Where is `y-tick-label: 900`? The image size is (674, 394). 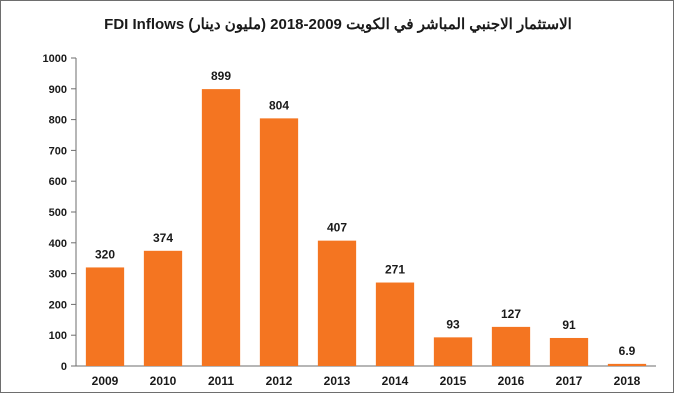 y-tick-label: 900 is located at coordinates (58, 90).